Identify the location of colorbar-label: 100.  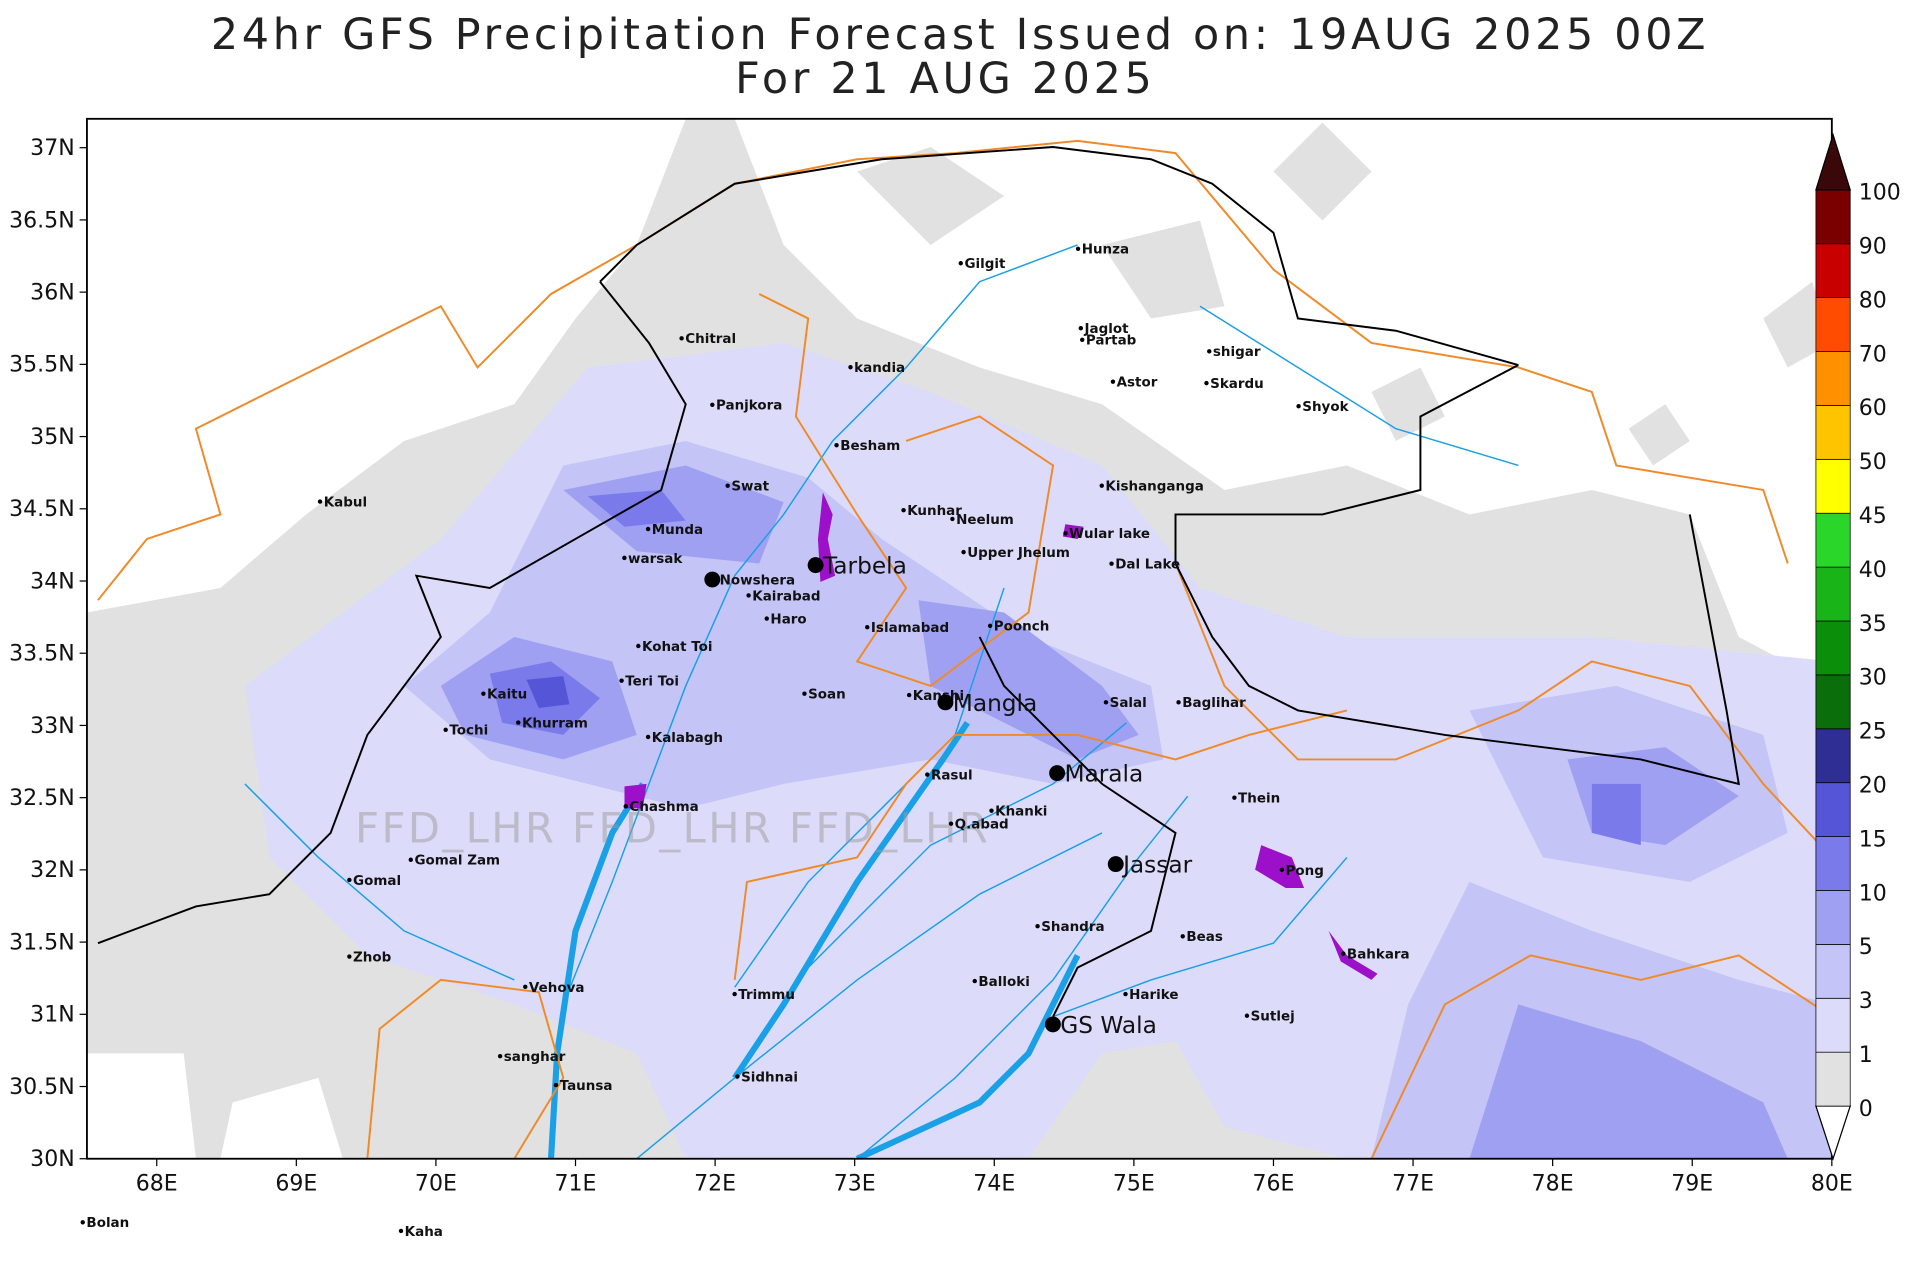
(1880, 193).